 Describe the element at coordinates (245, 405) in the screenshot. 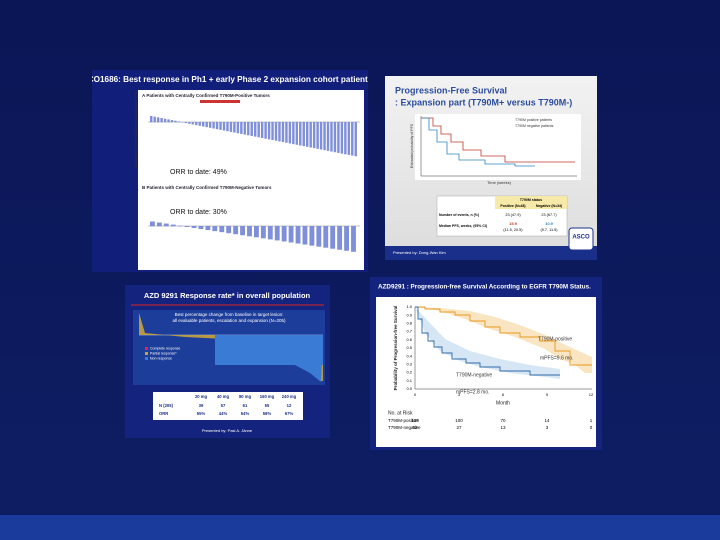

I see `table-cell: 61` at that location.